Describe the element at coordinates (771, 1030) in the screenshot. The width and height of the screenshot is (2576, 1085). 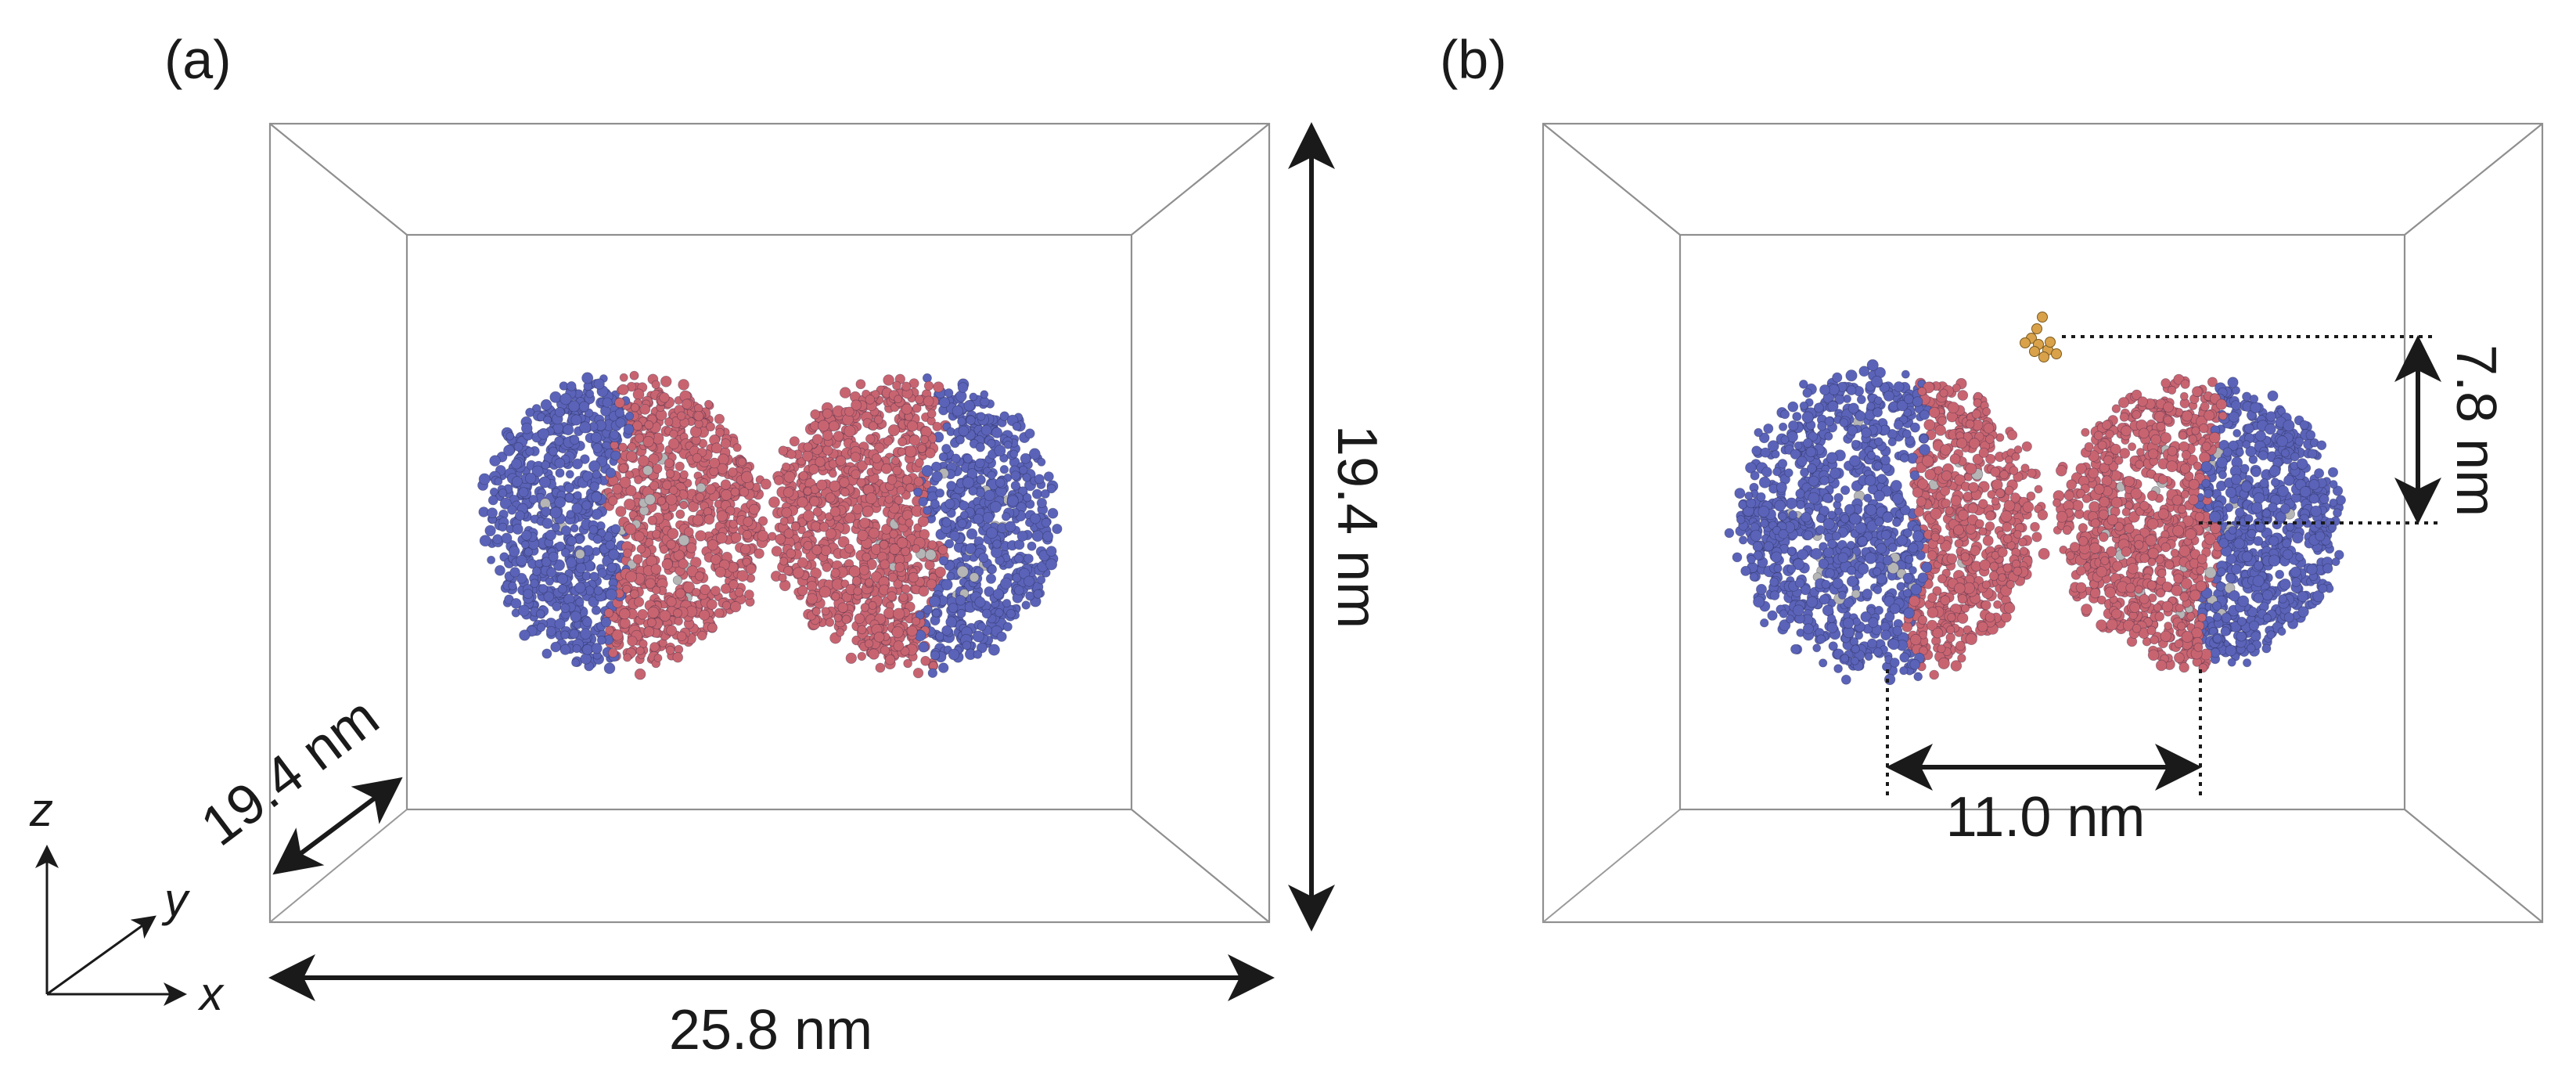
I see `width-label-a: 25.8 nm` at that location.